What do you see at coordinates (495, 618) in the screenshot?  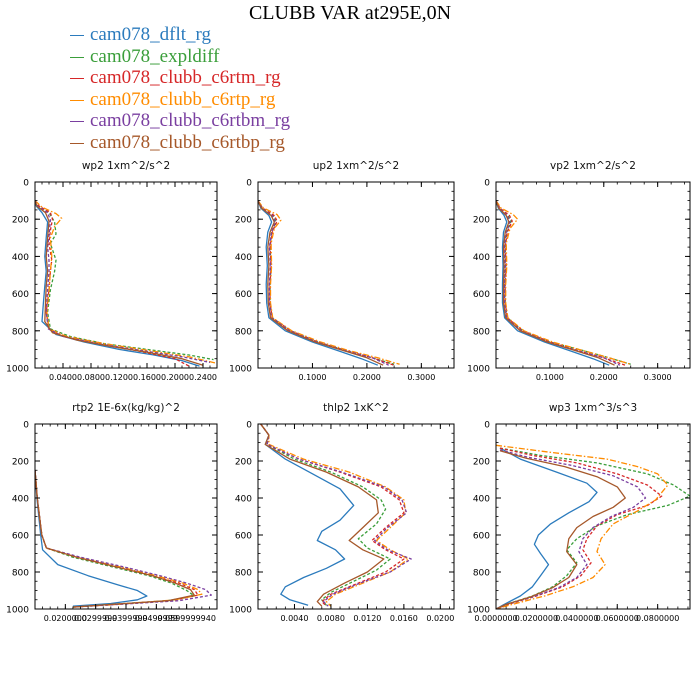 I see `x-tick-label: 0.0000000` at bounding box center [495, 618].